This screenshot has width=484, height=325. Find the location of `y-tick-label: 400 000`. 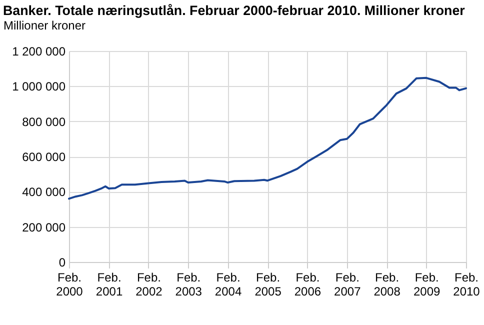

y-tick-label: 400 000 is located at coordinates (44, 192).